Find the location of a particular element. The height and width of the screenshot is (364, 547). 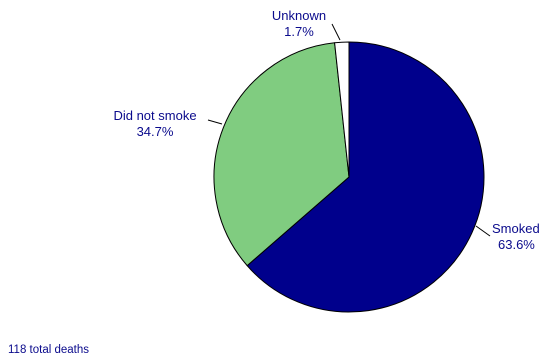

label-did-not-smoke: Did not smoke 34.7% is located at coordinates (168, 123).